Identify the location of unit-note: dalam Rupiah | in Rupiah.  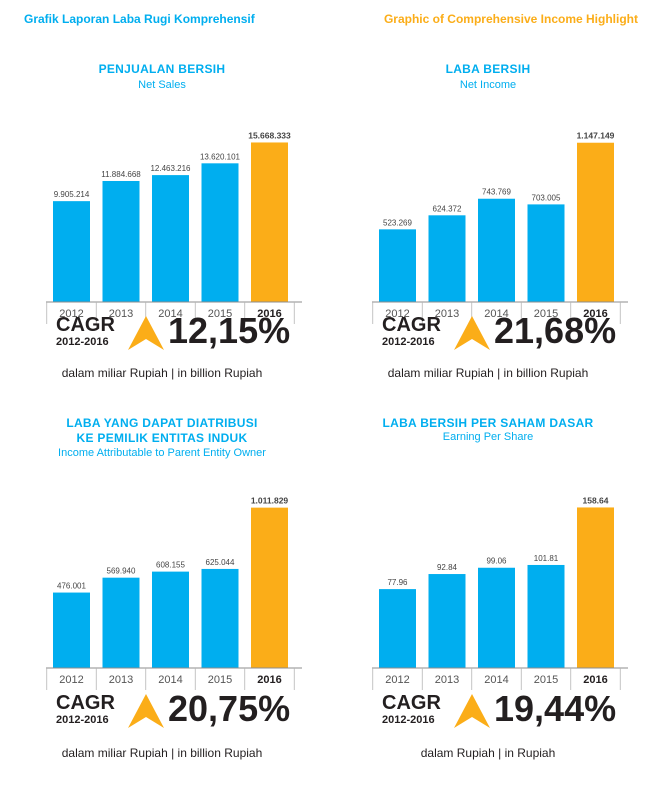
(488, 753).